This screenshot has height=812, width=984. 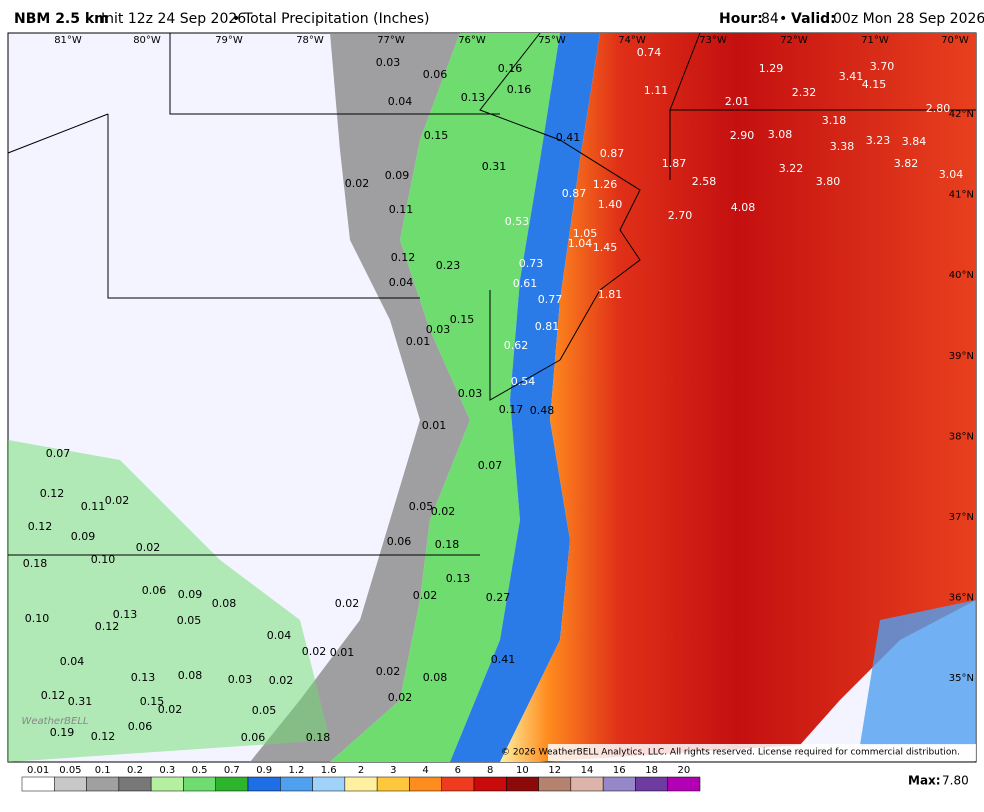 I want to click on point-label: 4.15, so click(x=874, y=84).